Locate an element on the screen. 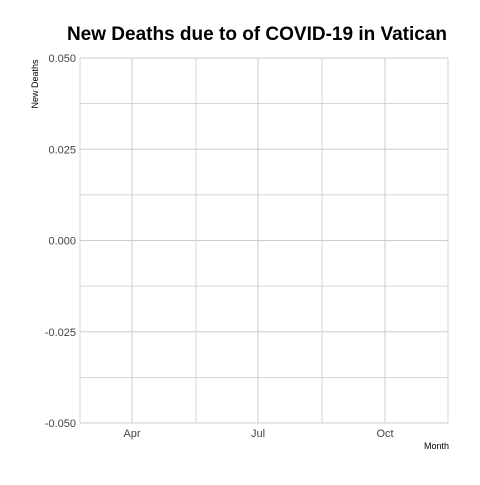 The image size is (480, 485). x-tick-label: Oct is located at coordinates (384, 434).